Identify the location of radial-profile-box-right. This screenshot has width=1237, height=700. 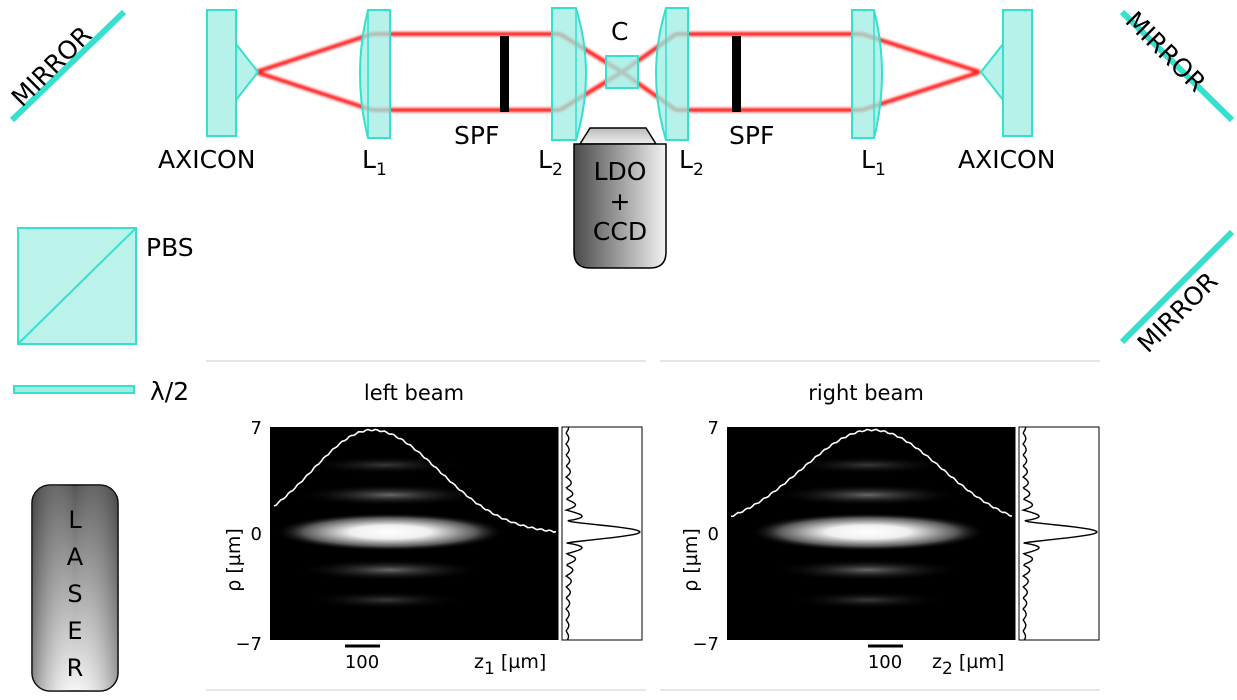
(1059, 533).